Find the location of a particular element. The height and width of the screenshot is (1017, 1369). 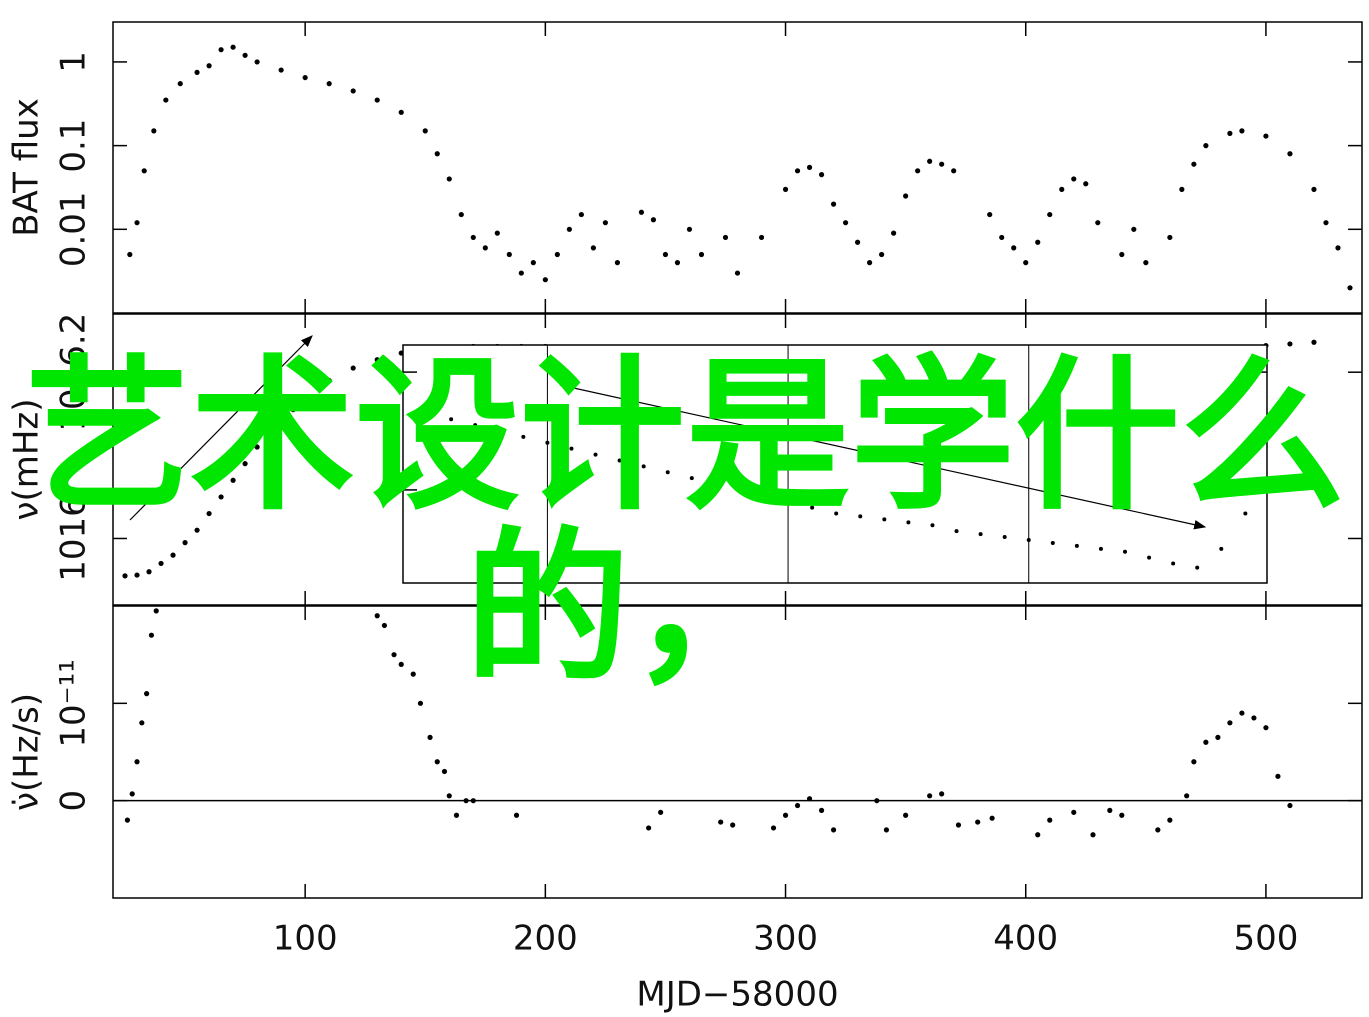

x-tick-label: 500 is located at coordinates (1265, 939).